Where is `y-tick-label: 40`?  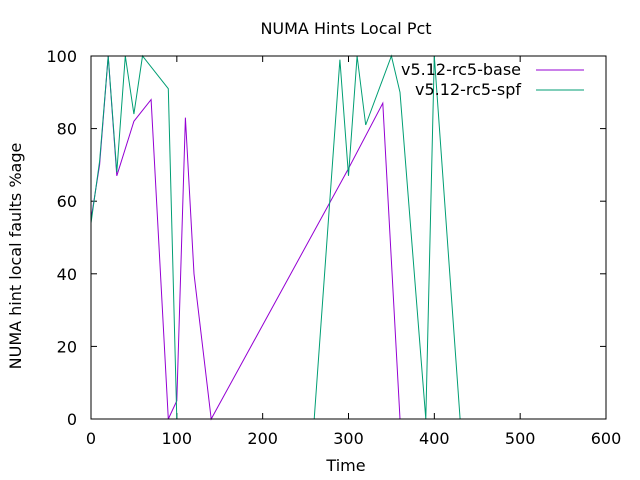 y-tick-label: 40 is located at coordinates (67, 274).